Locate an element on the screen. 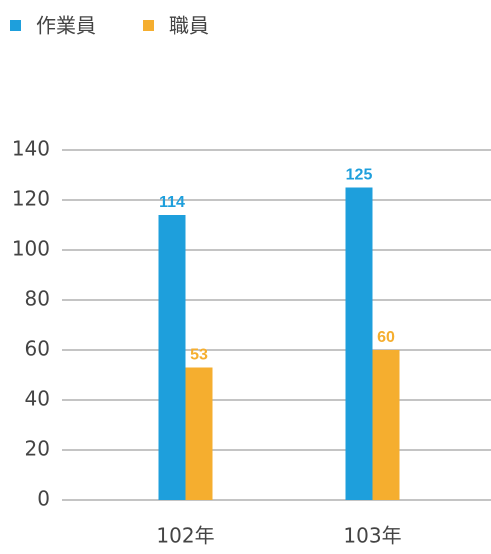 This screenshot has height=554, width=491. y-tick-label: 140 is located at coordinates (31, 149).